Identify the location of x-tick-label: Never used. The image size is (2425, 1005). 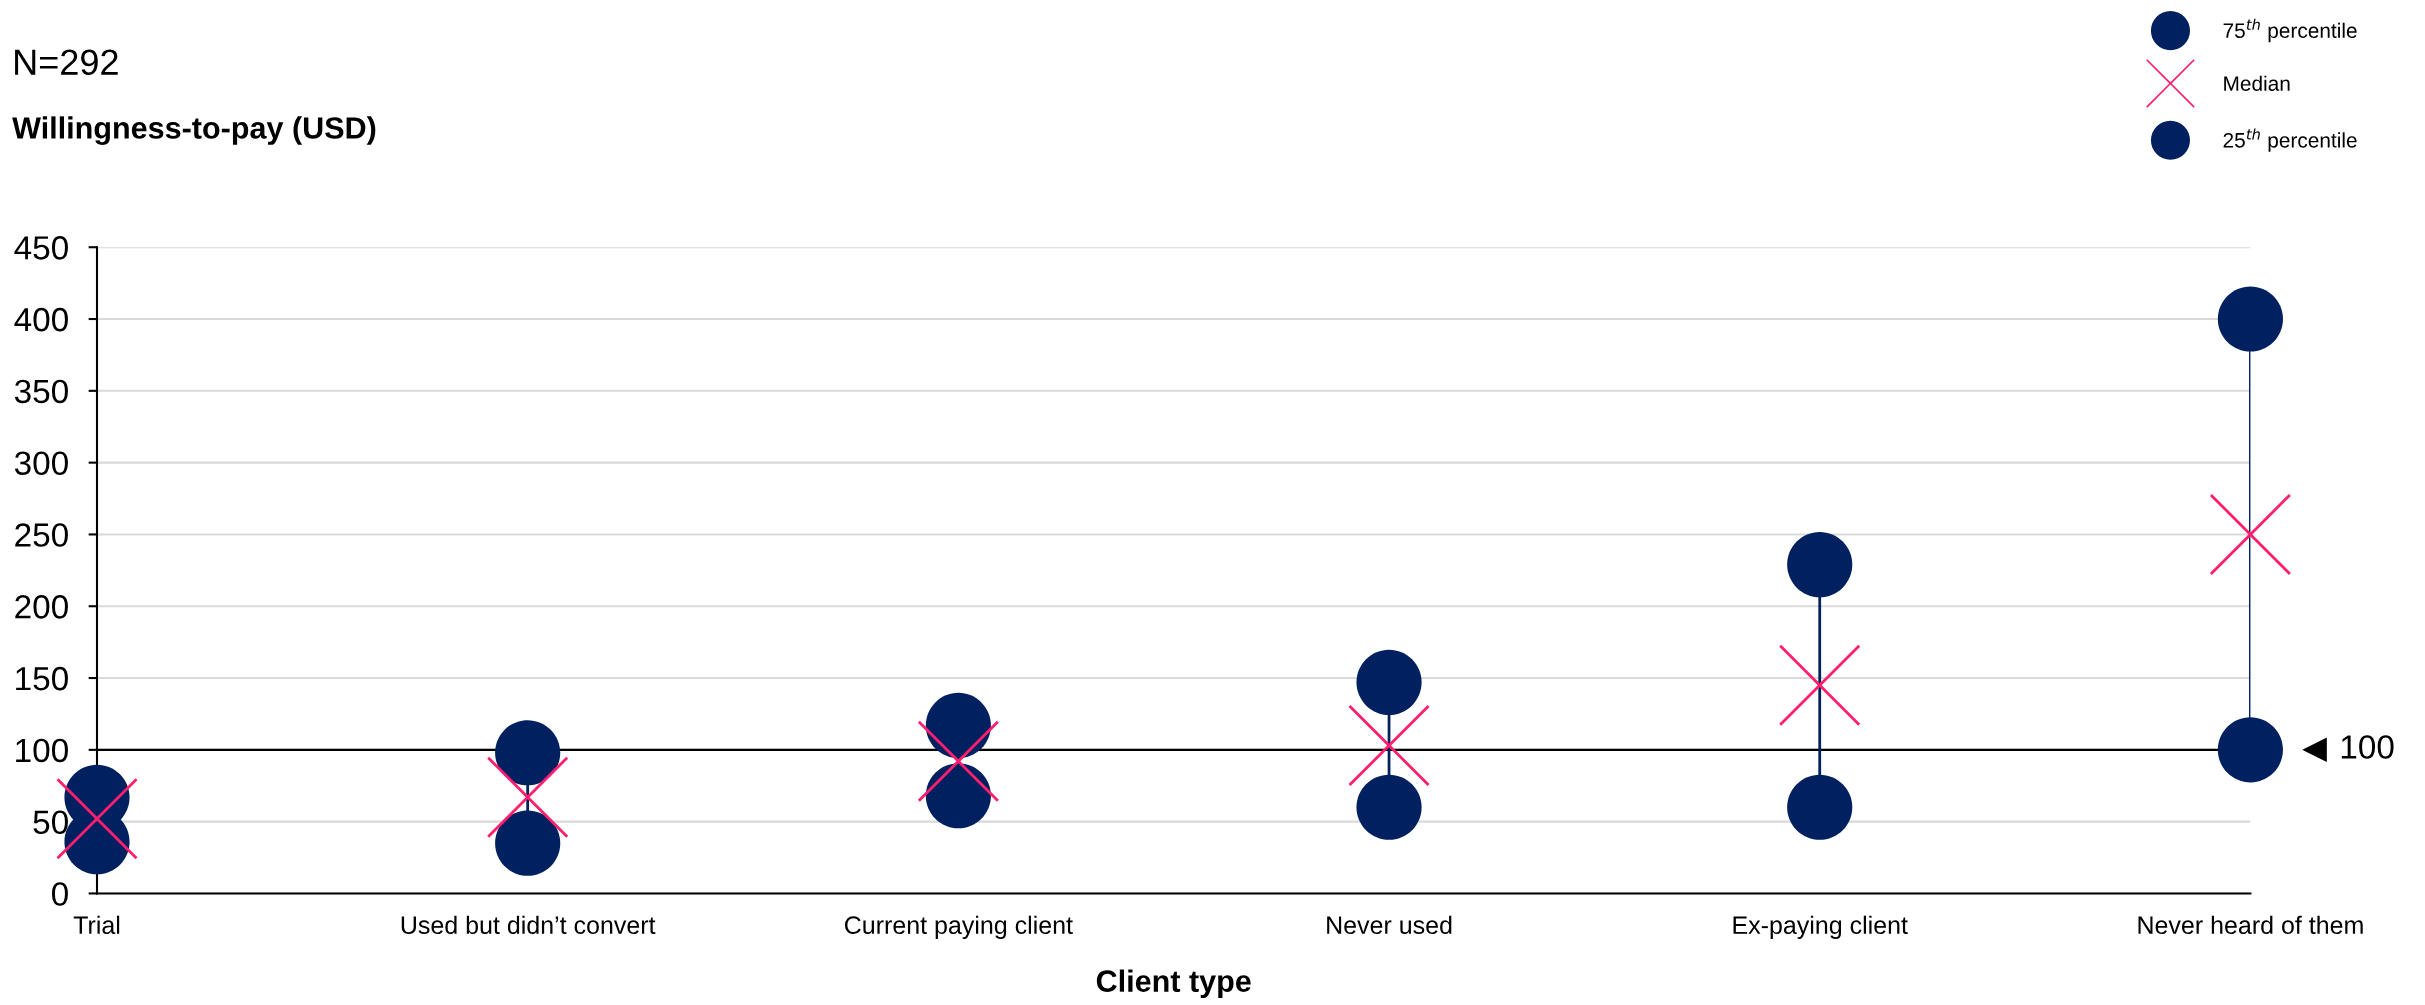
(1389, 925).